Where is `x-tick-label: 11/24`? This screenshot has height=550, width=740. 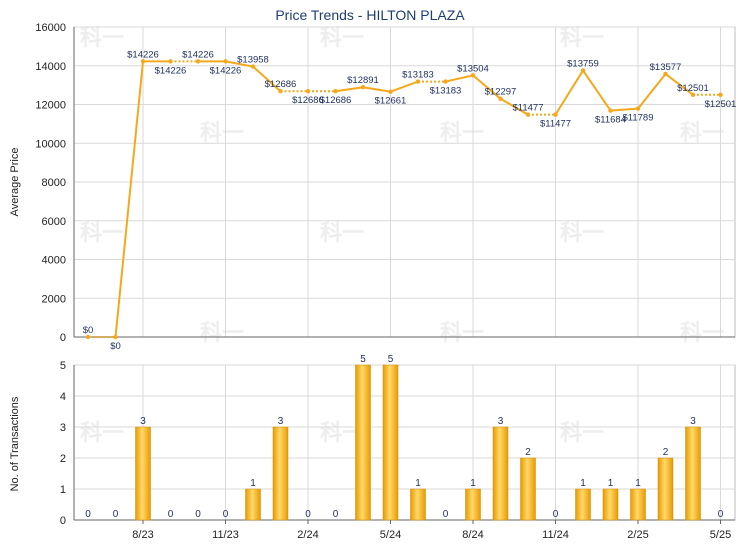
x-tick-label: 11/24 is located at coordinates (555, 535).